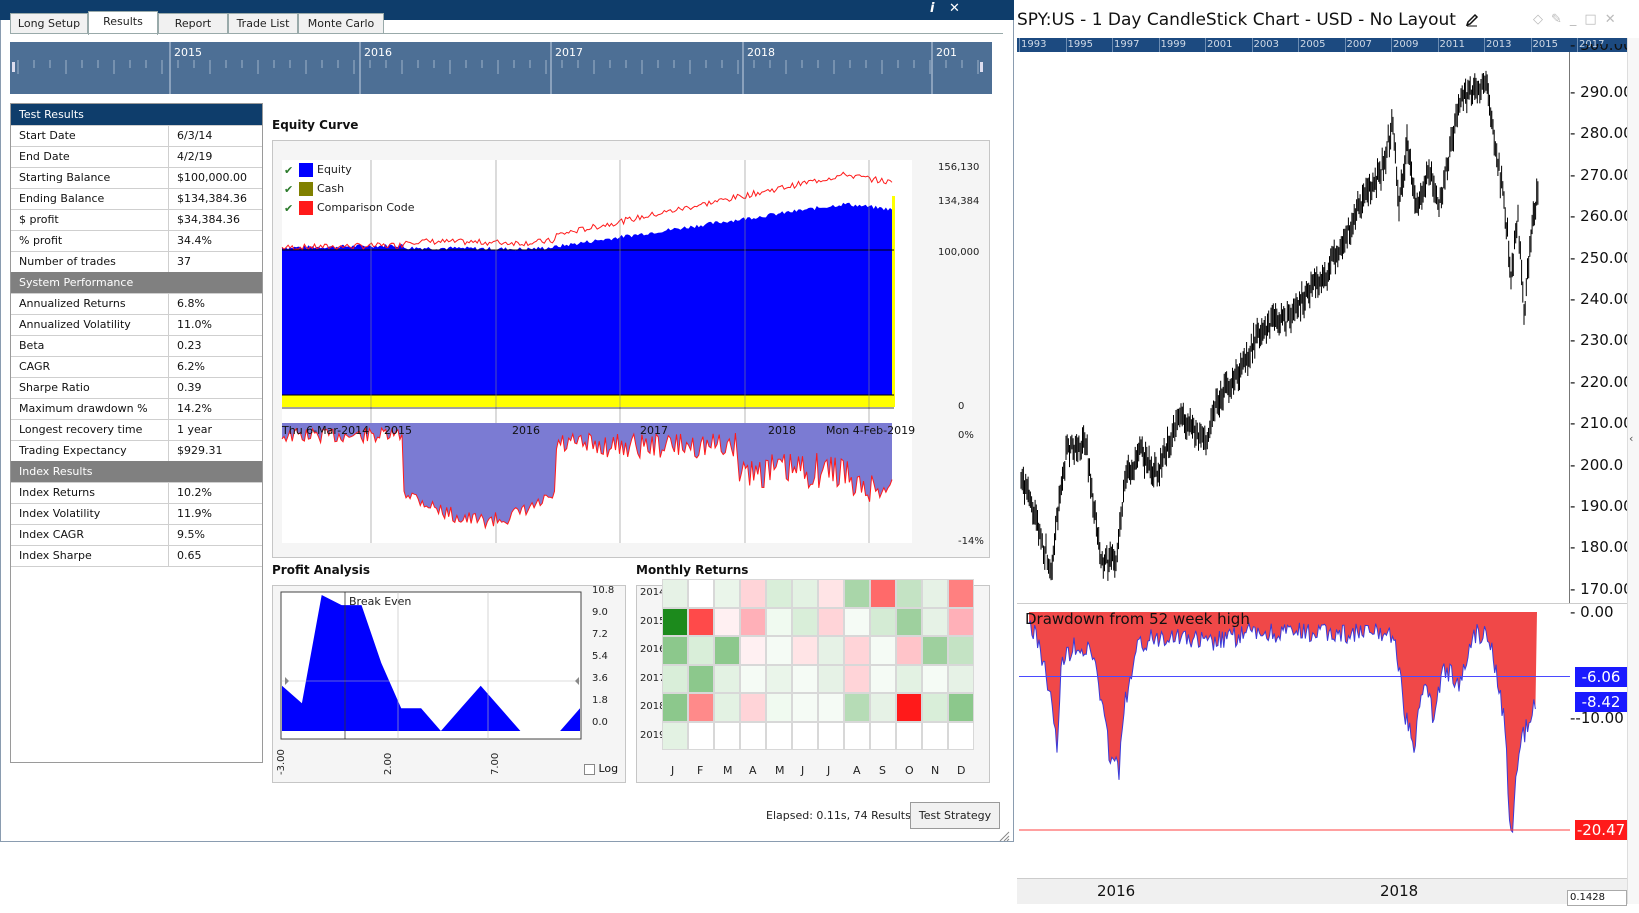  Describe the element at coordinates (341, 23) in the screenshot. I see `tab-monte-carlo: Monte Carlo` at that location.